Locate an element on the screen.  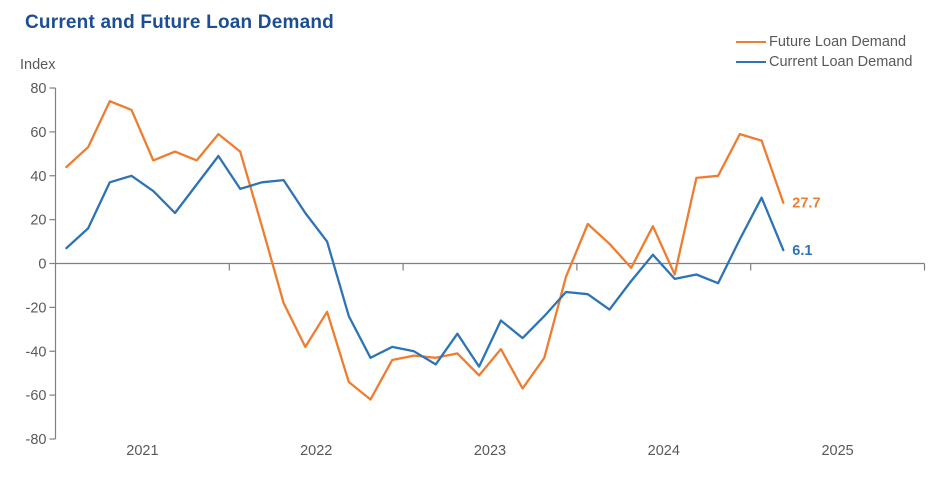
chart-title: Current and Future Loan Demand is located at coordinates (179, 22).